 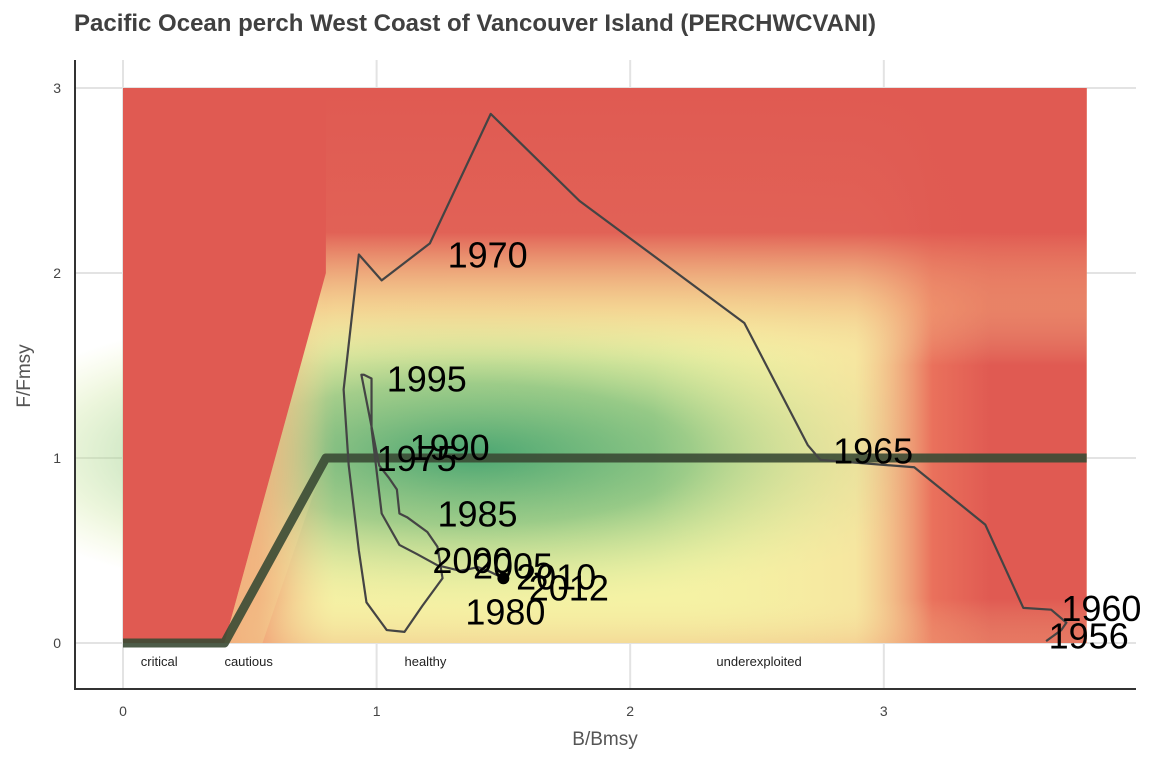 I want to click on x-tick-label: 1, so click(x=377, y=711).